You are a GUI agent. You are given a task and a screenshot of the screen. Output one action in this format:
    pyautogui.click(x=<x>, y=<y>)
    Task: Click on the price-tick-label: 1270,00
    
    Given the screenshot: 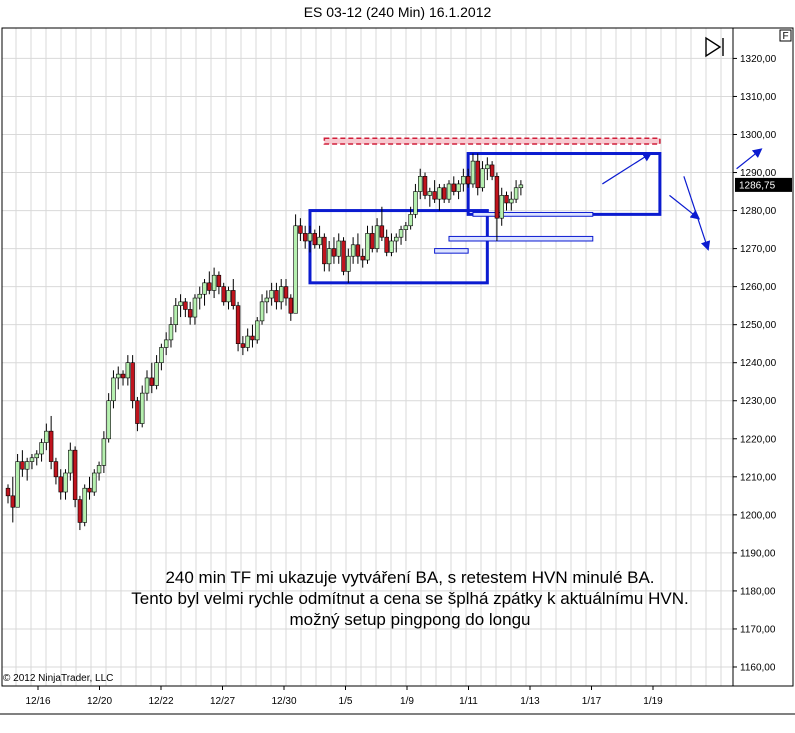 What is the action you would take?
    pyautogui.click(x=758, y=249)
    